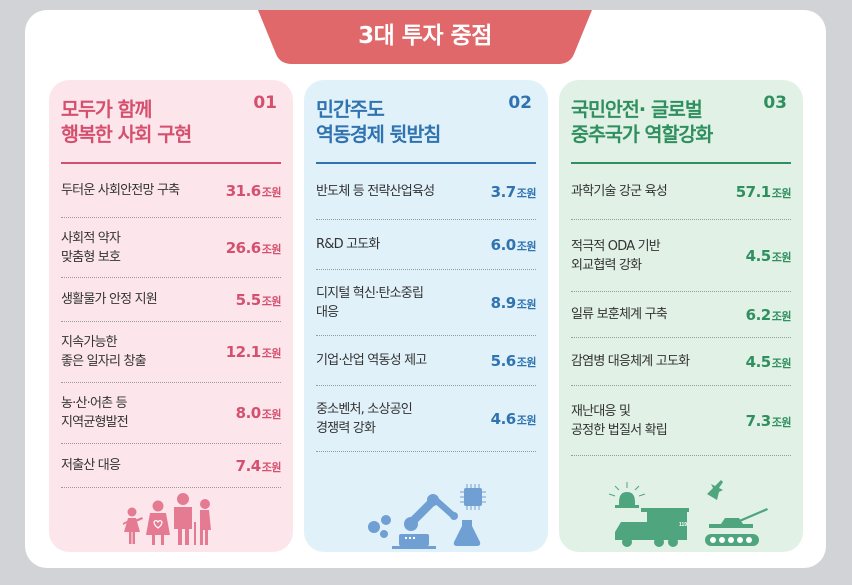 The height and width of the screenshot is (585, 852). What do you see at coordinates (109, 299) in the screenshot?
I see `item-label: 생활물가 안정 지원` at bounding box center [109, 299].